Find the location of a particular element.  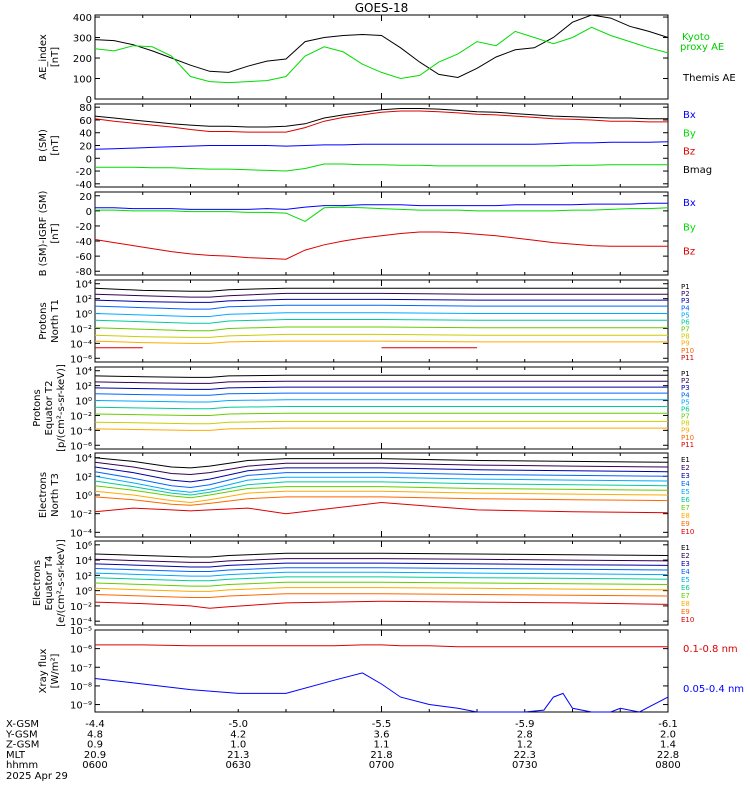

x-axis-row-value: 20.9 is located at coordinates (95, 755).